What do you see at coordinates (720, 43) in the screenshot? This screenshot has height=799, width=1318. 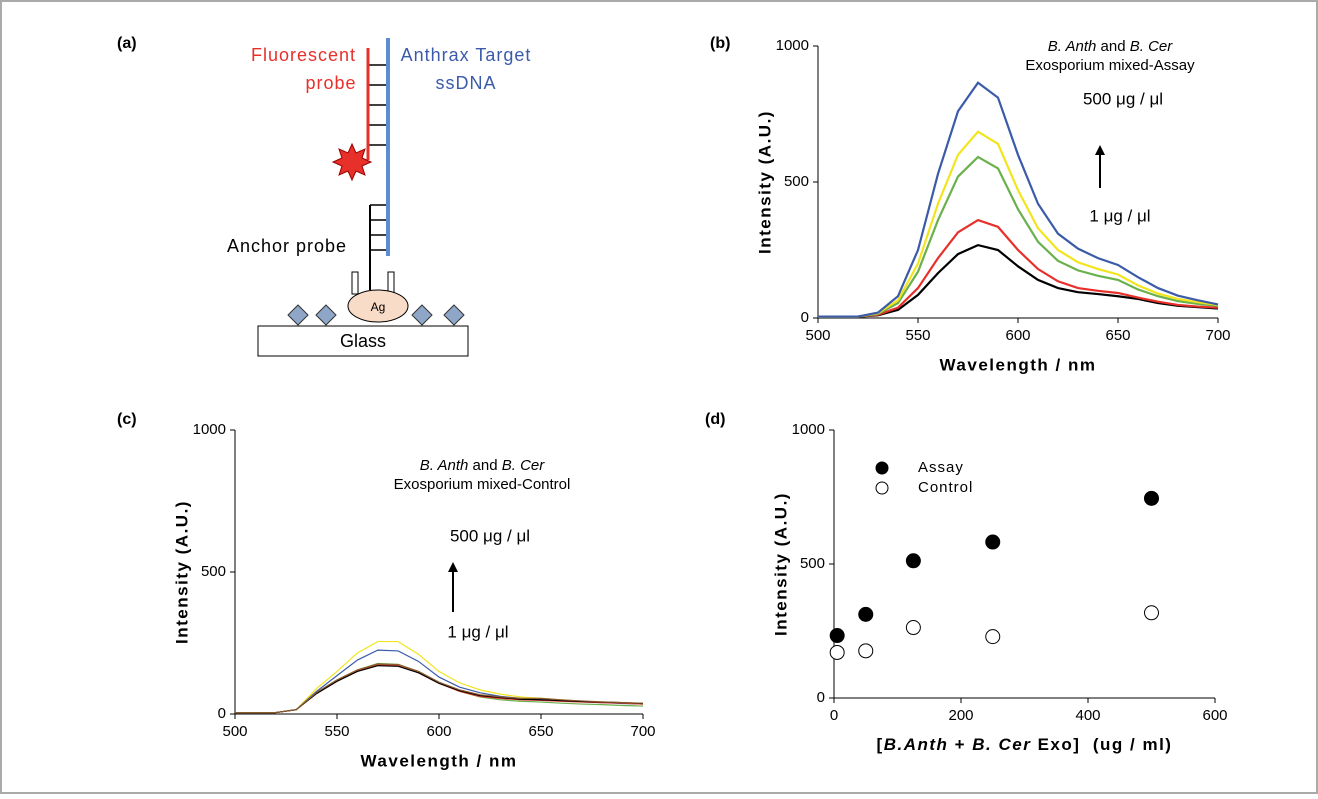 I see `panel-label: (b)` at bounding box center [720, 43].